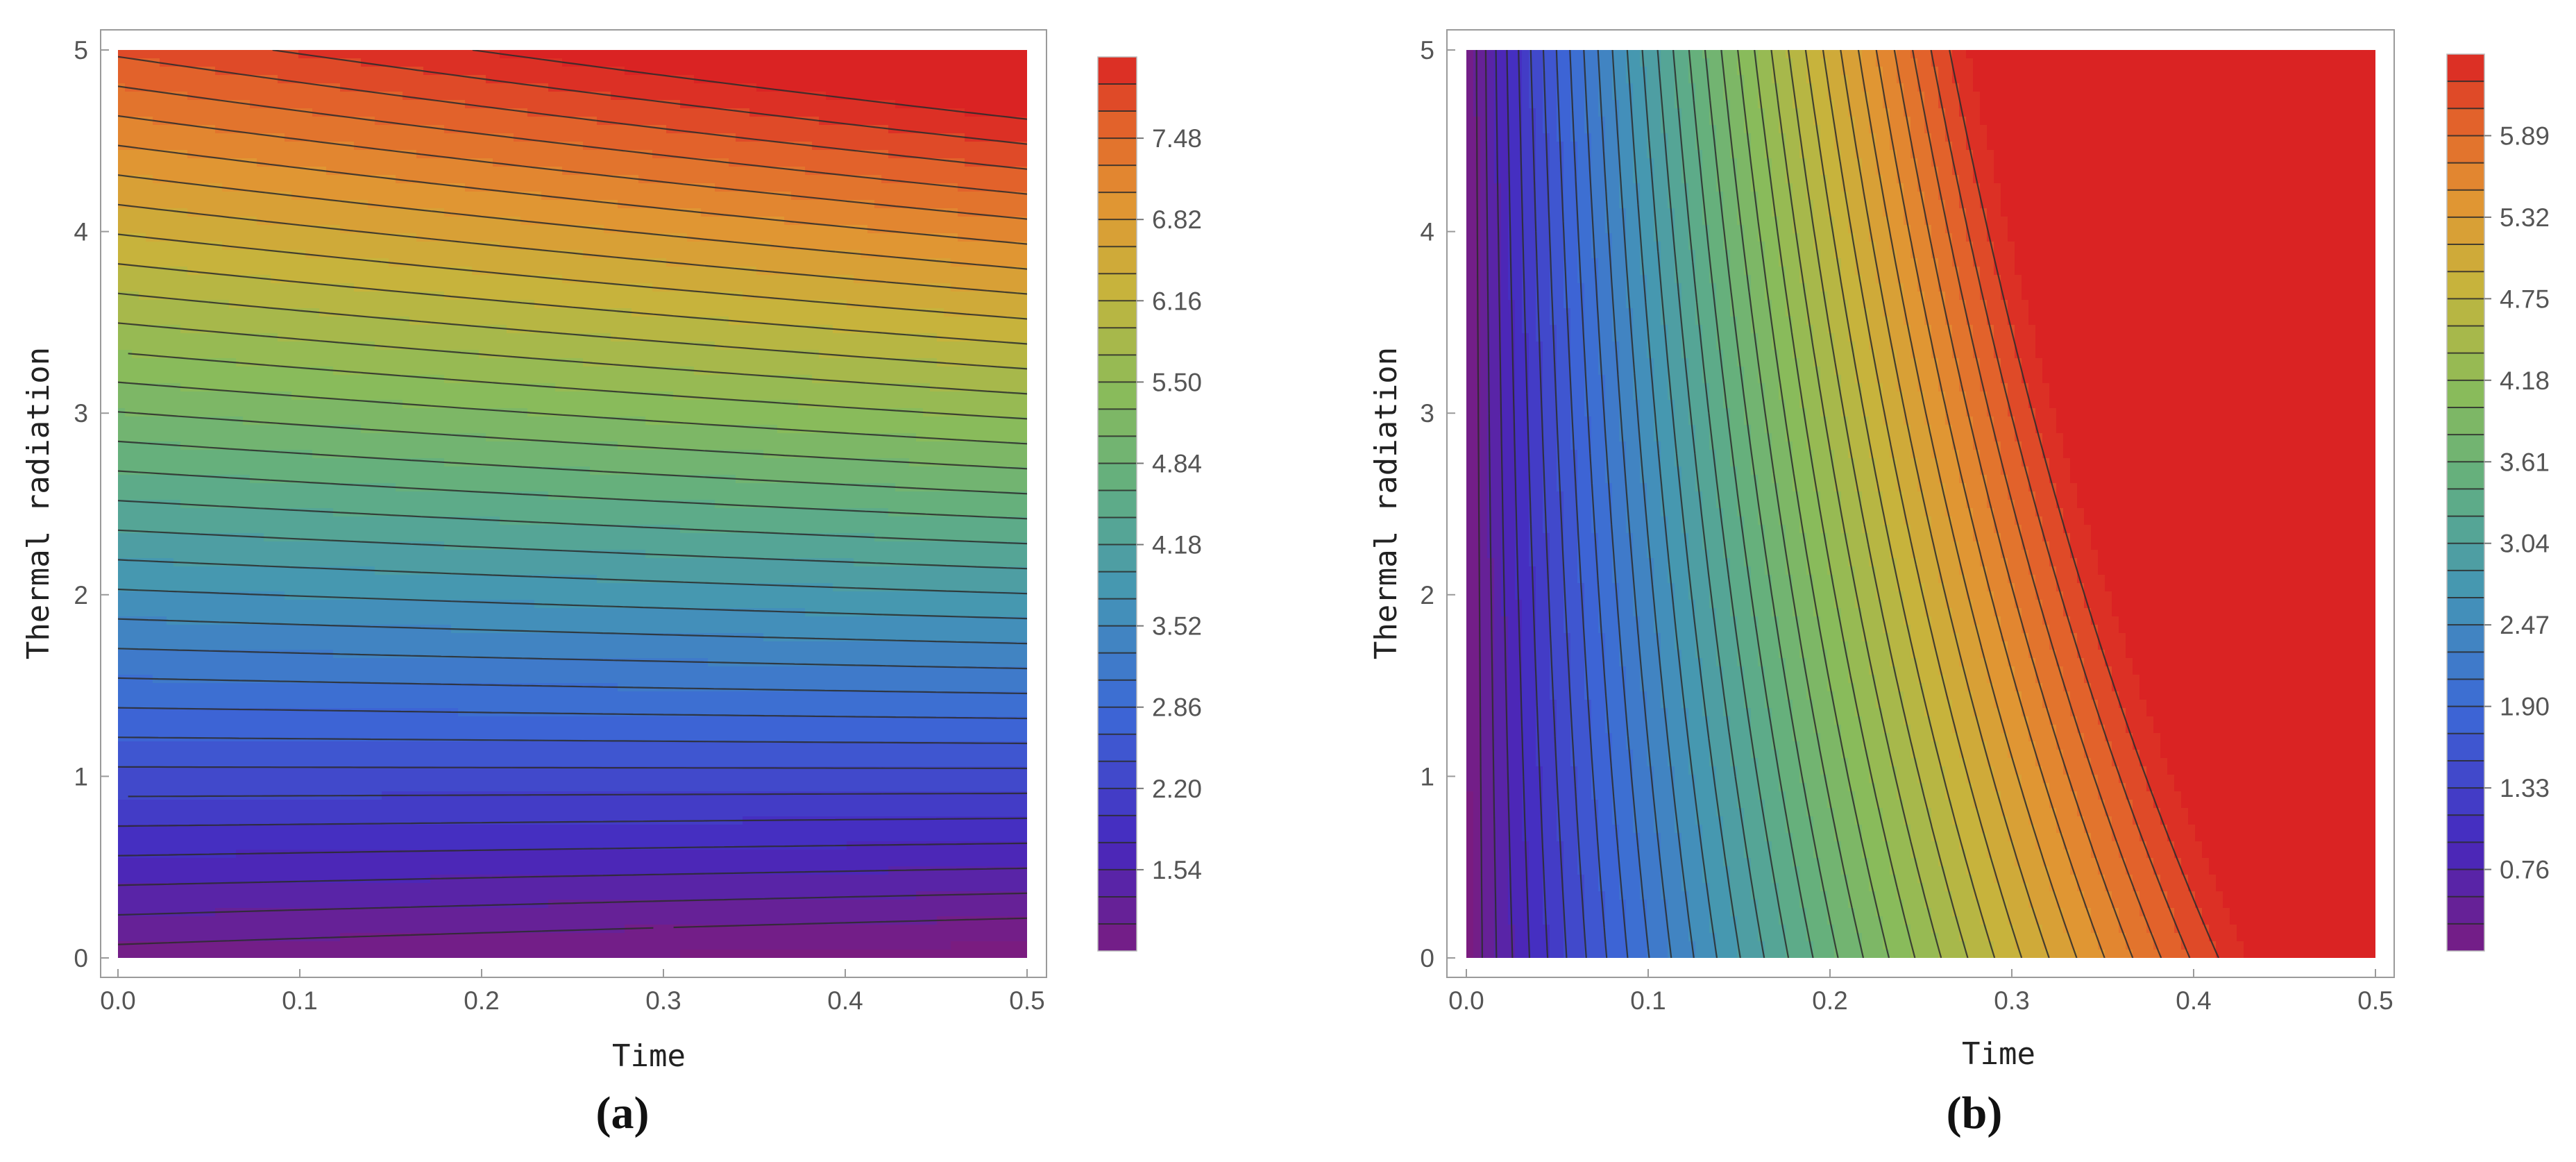 This screenshot has width=2576, height=1162. What do you see at coordinates (2525, 135) in the screenshot?
I see `colorbar-tick-label: 5.89` at bounding box center [2525, 135].